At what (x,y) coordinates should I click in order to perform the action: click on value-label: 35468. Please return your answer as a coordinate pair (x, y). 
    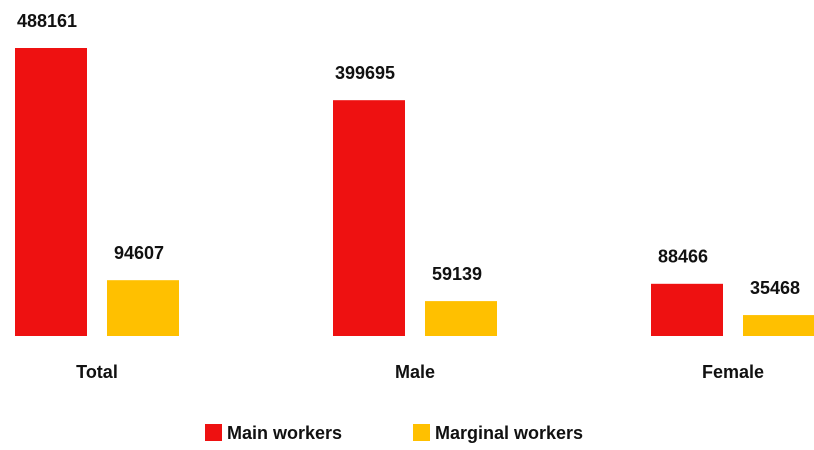
    Looking at the image, I should click on (775, 288).